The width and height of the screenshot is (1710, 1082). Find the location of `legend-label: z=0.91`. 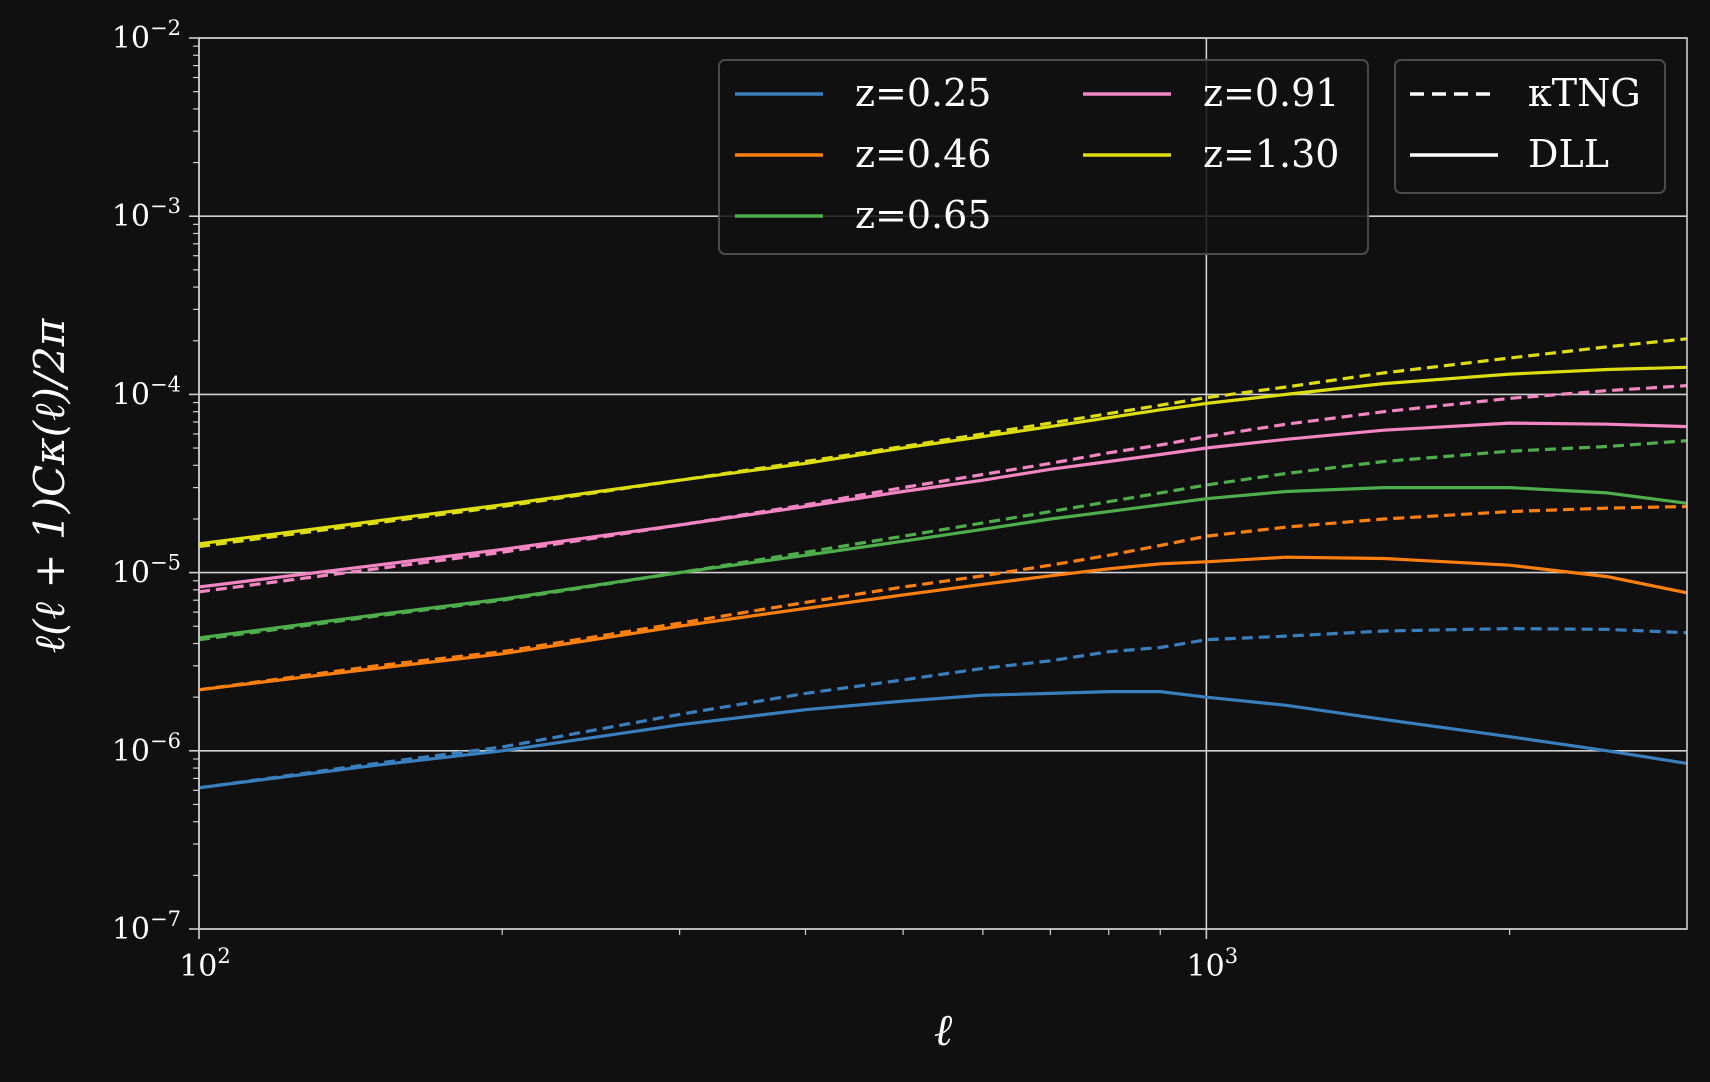

legend-label: z=0.91 is located at coordinates (1271, 93).